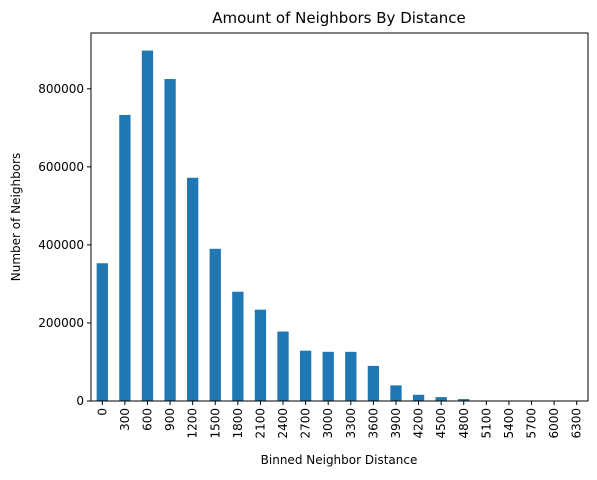 This screenshot has width=597, height=480. Describe the element at coordinates (125, 419) in the screenshot. I see `x-tick-label: 300` at that location.